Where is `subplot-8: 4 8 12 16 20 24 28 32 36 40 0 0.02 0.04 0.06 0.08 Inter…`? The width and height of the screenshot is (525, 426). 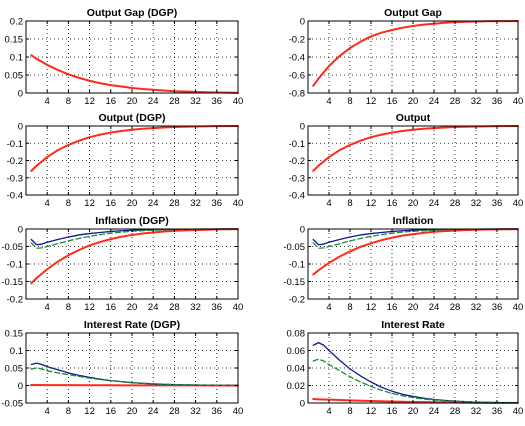 subplot-8: 4 8 12 16 20 24 28 32 36 40 0 0.02 0.04 0.06 0.08 Inter… is located at coordinates (405, 368).